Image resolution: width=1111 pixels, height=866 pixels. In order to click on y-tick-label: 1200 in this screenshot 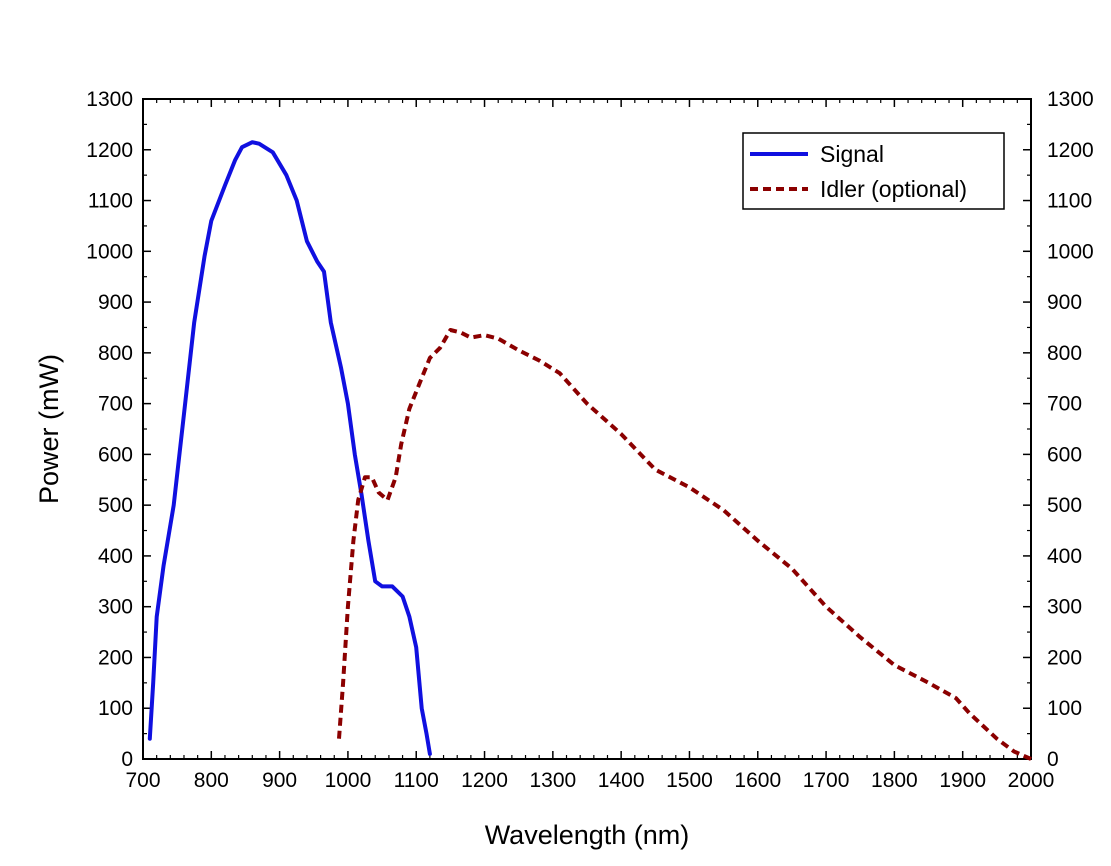, I will do `click(109, 150)`.